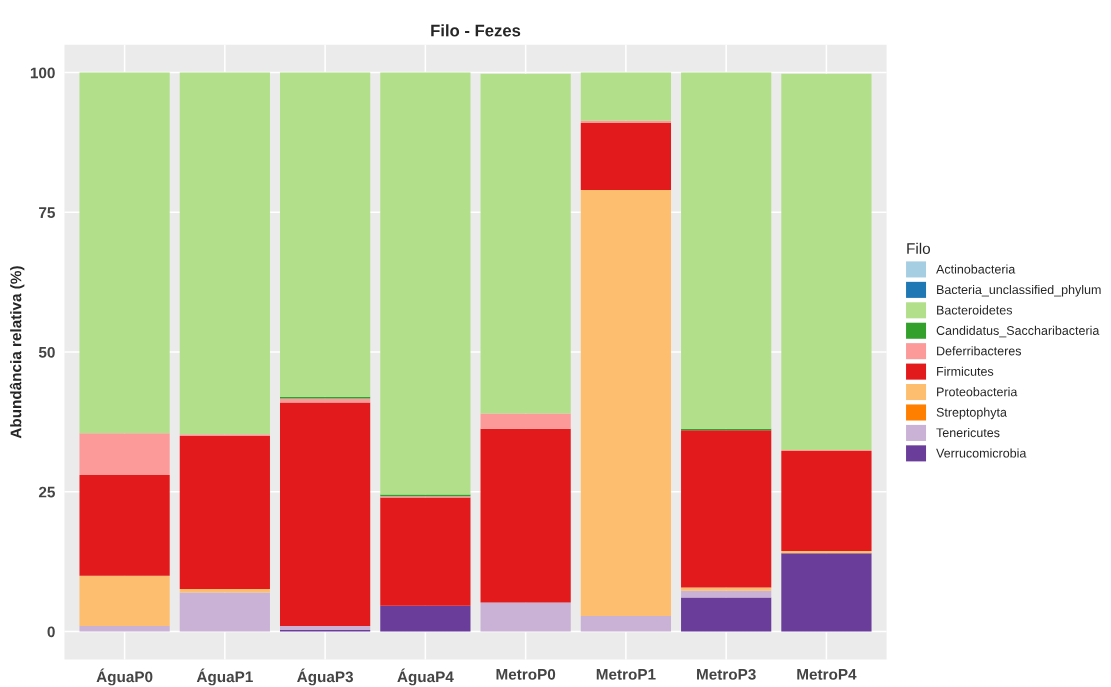 Image resolution: width=1111 pixels, height=687 pixels. I want to click on legend-label: Deferribacteres, so click(979, 351).